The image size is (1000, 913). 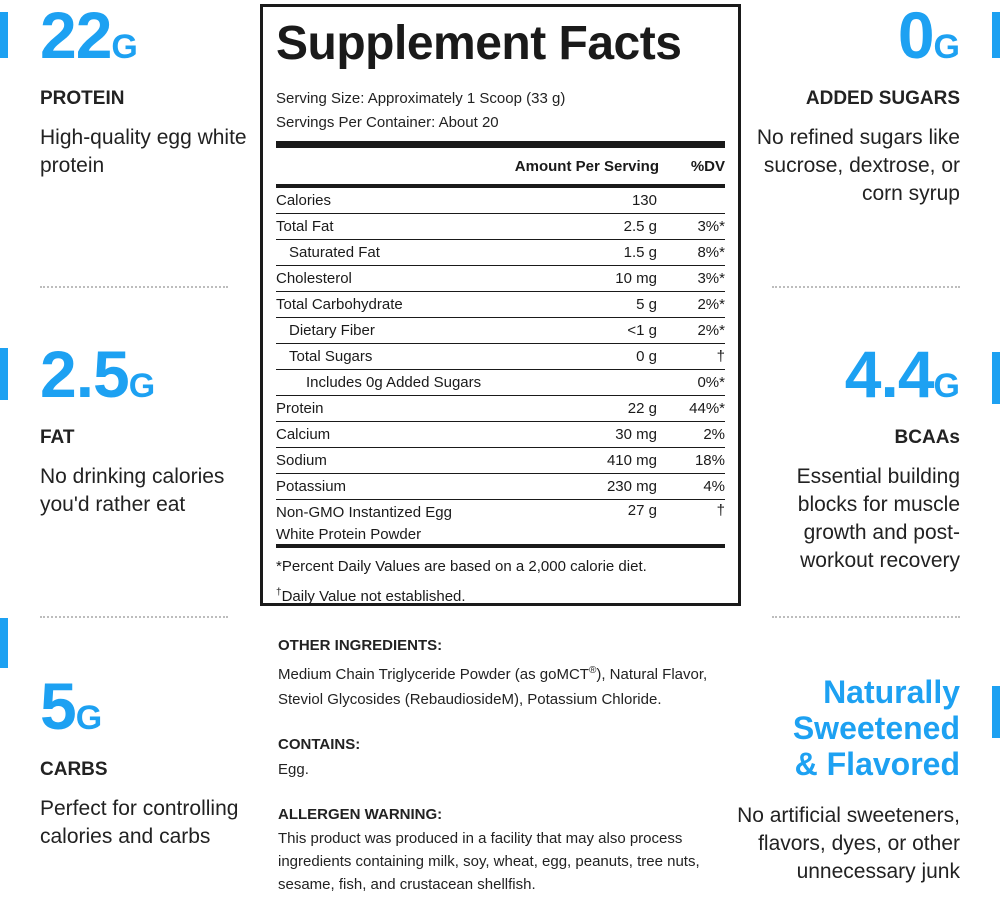 What do you see at coordinates (500, 435) in the screenshot?
I see `facts-row: Calcium 30 mg 2%` at bounding box center [500, 435].